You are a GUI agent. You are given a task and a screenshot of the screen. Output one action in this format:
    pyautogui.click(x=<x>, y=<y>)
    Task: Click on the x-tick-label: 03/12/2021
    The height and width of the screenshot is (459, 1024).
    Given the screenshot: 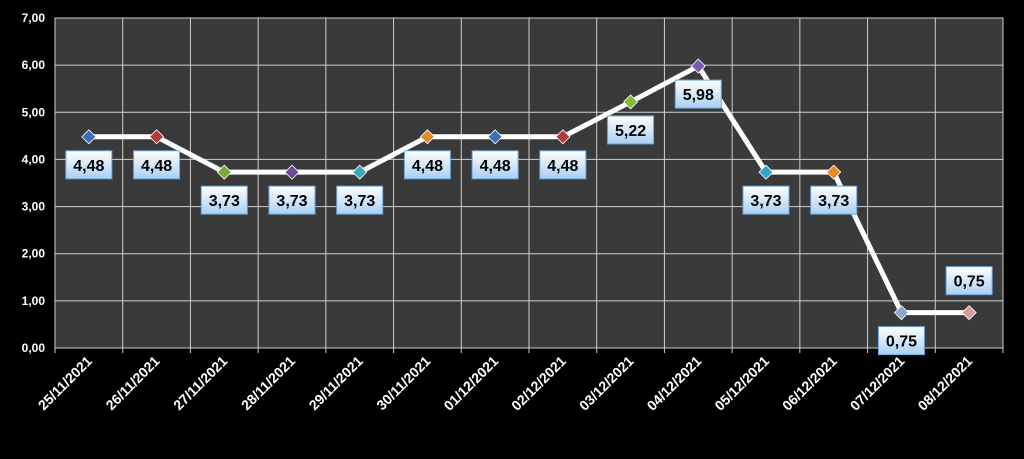 What is the action you would take?
    pyautogui.click(x=606, y=383)
    